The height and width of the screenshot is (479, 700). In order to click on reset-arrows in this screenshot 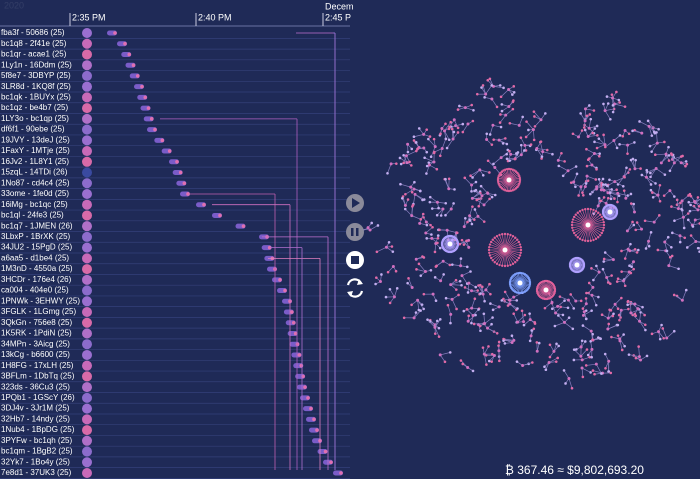, I will do `click(355, 288)`.